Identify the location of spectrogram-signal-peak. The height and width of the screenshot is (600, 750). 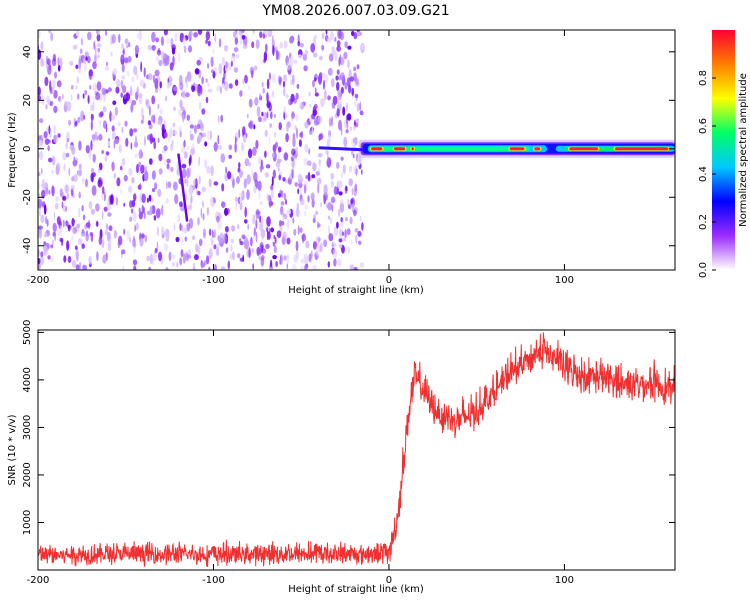
(517, 149).